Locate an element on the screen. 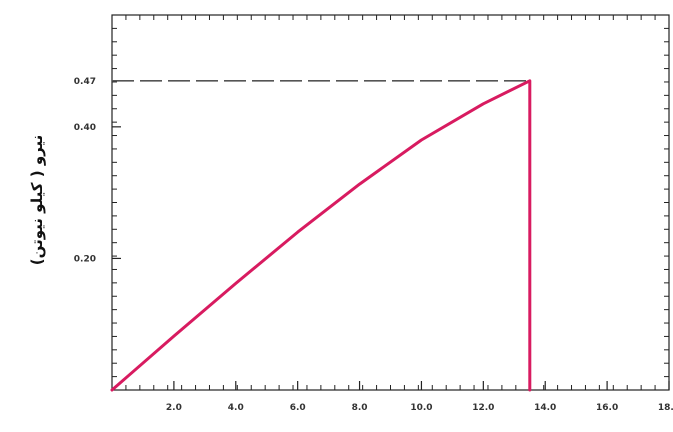 The image size is (673, 432). x-tick-label: 18.0 is located at coordinates (665, 408).